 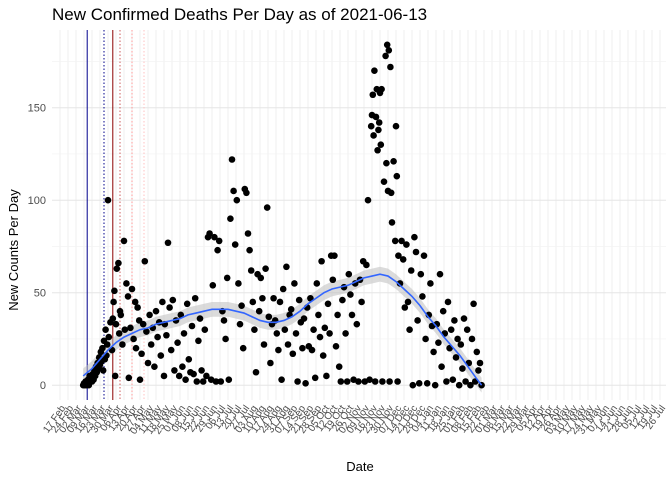 What do you see at coordinates (43, 386) in the screenshot?
I see `y-tick-label: 0` at bounding box center [43, 386].